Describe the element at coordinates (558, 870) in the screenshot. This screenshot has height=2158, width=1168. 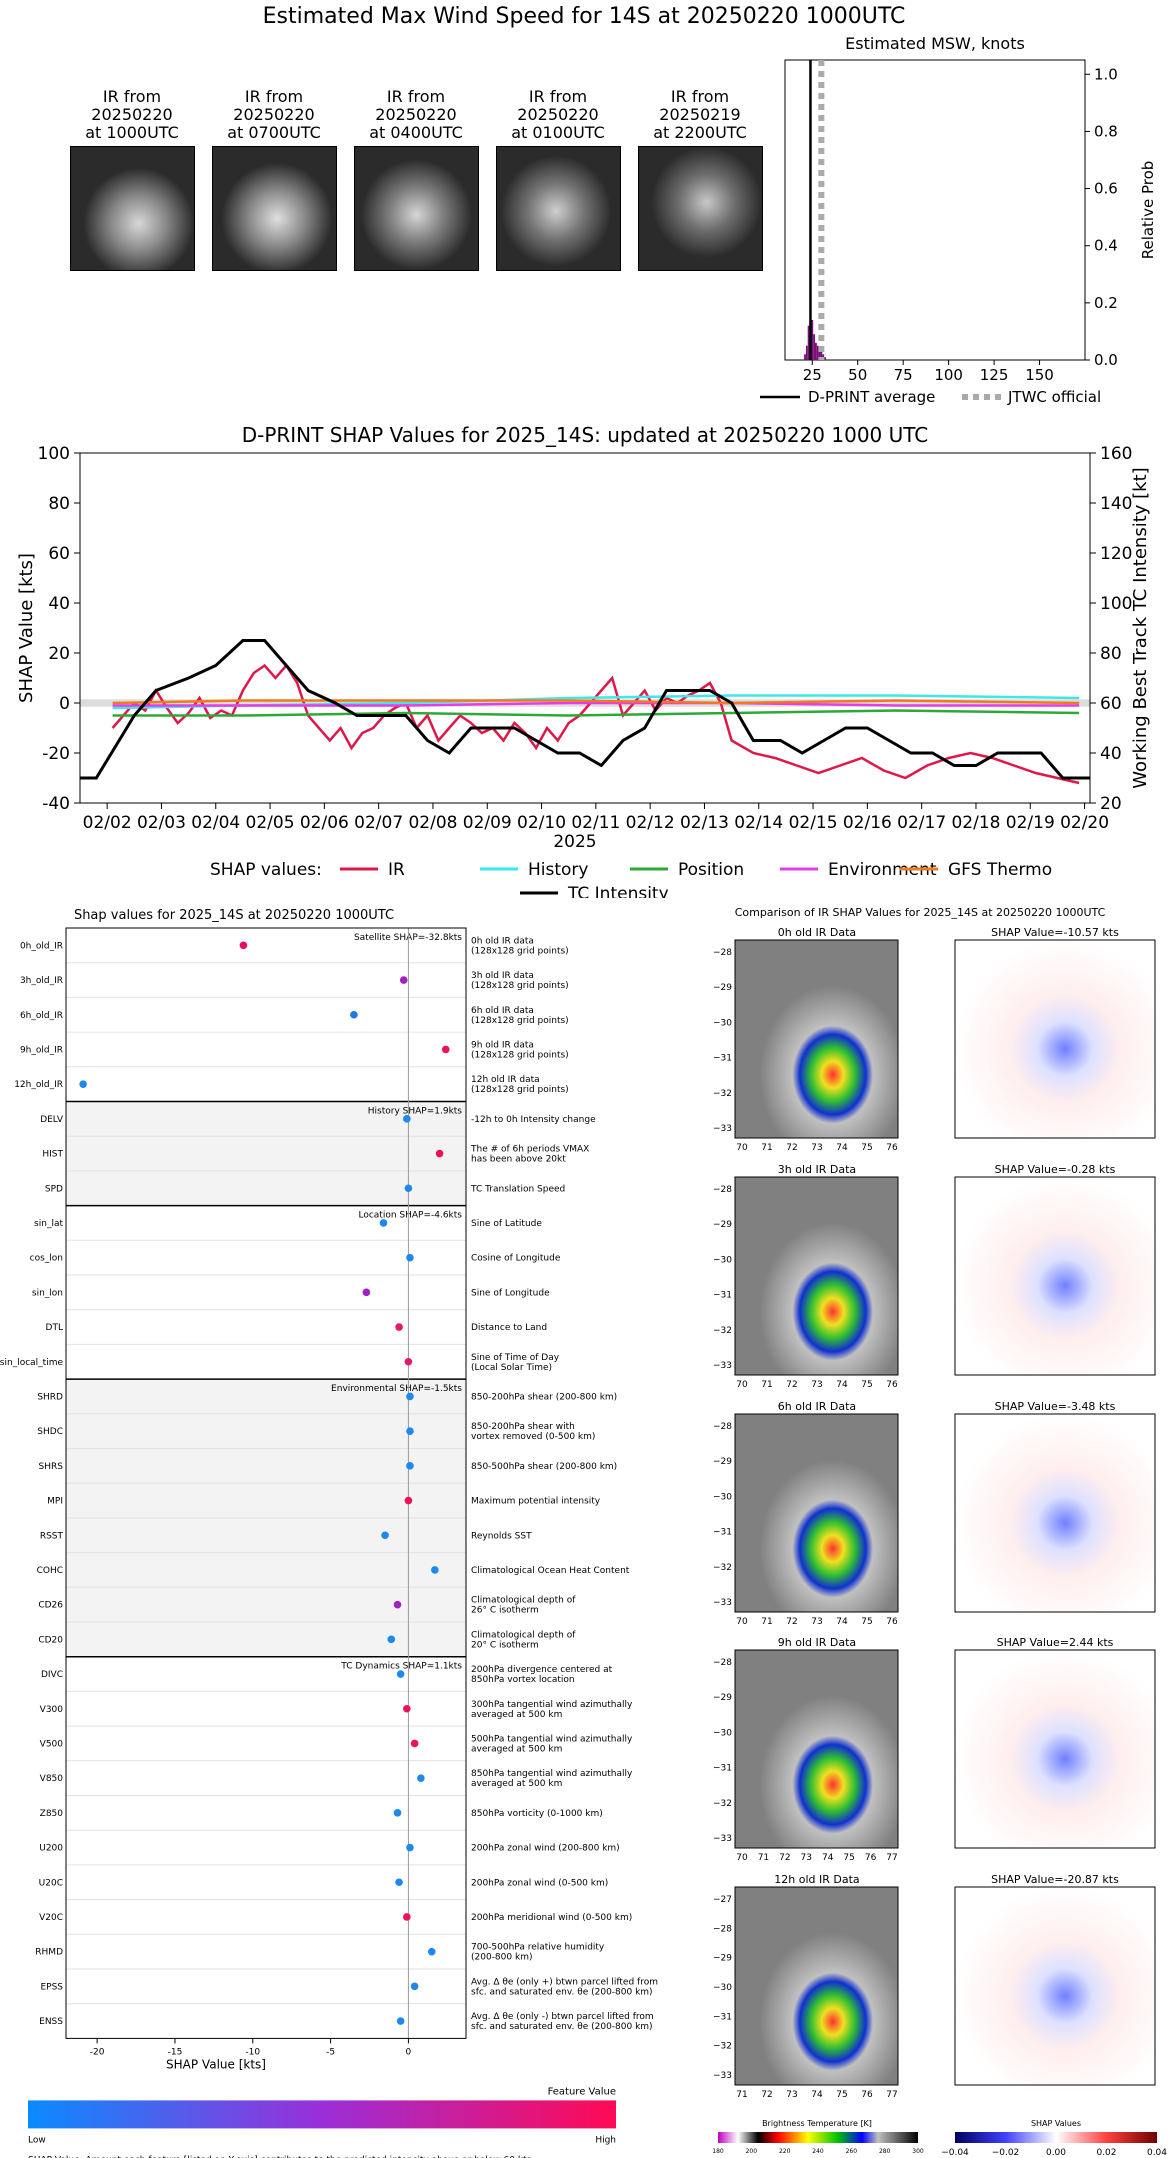
I see `ts-legend-label: History` at that location.